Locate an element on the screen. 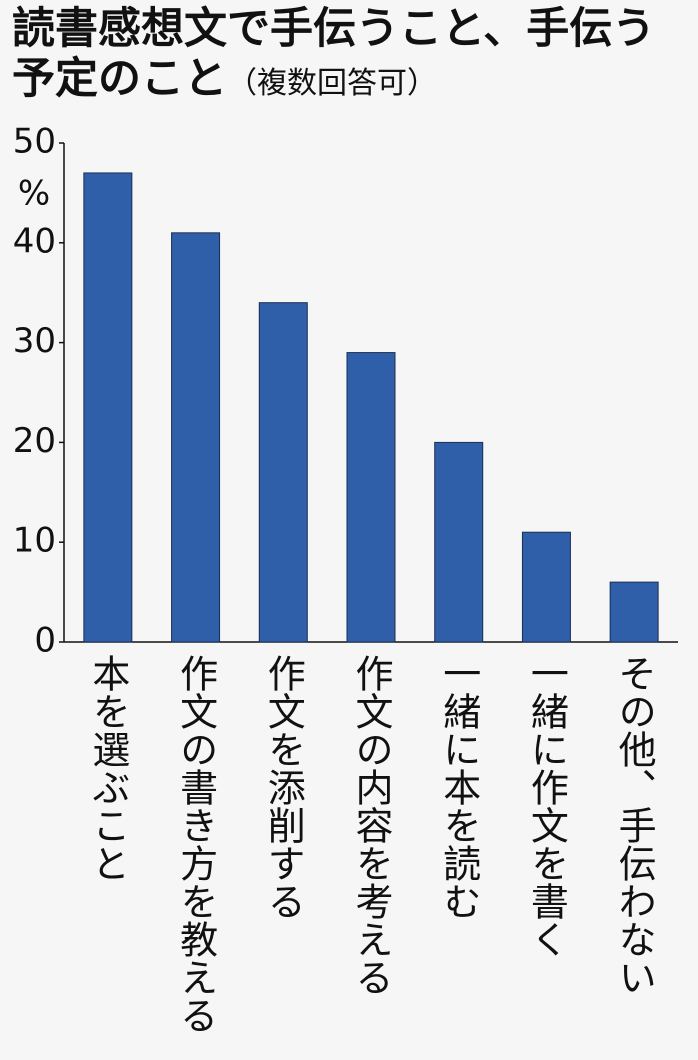 The width and height of the screenshot is (698, 1060). chart-title: 読書感想文で手伝うこと、手伝う予定のこと is located at coordinates (334, 54).